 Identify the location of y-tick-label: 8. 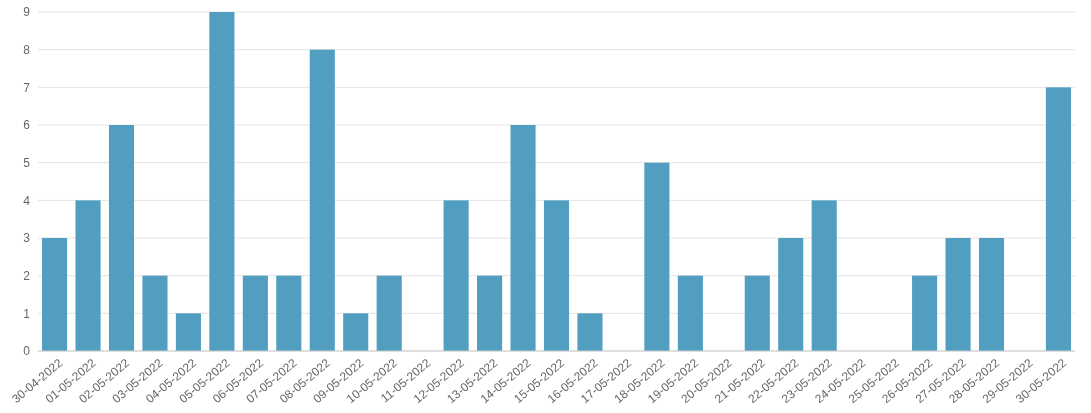
(27, 49).